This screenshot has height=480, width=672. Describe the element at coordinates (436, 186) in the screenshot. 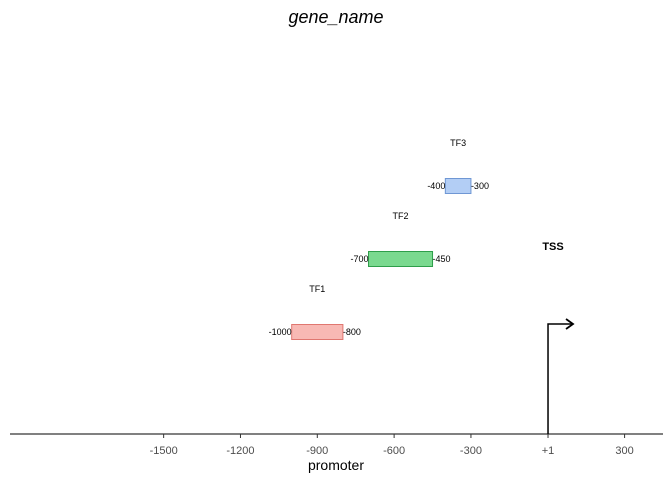

I see `tf-start-label: -400` at that location.